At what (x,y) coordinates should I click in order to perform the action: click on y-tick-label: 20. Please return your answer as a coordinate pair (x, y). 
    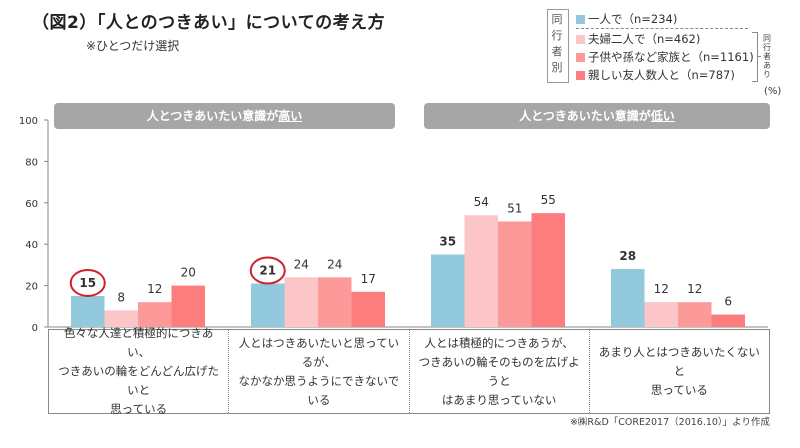
    Looking at the image, I should click on (31, 287).